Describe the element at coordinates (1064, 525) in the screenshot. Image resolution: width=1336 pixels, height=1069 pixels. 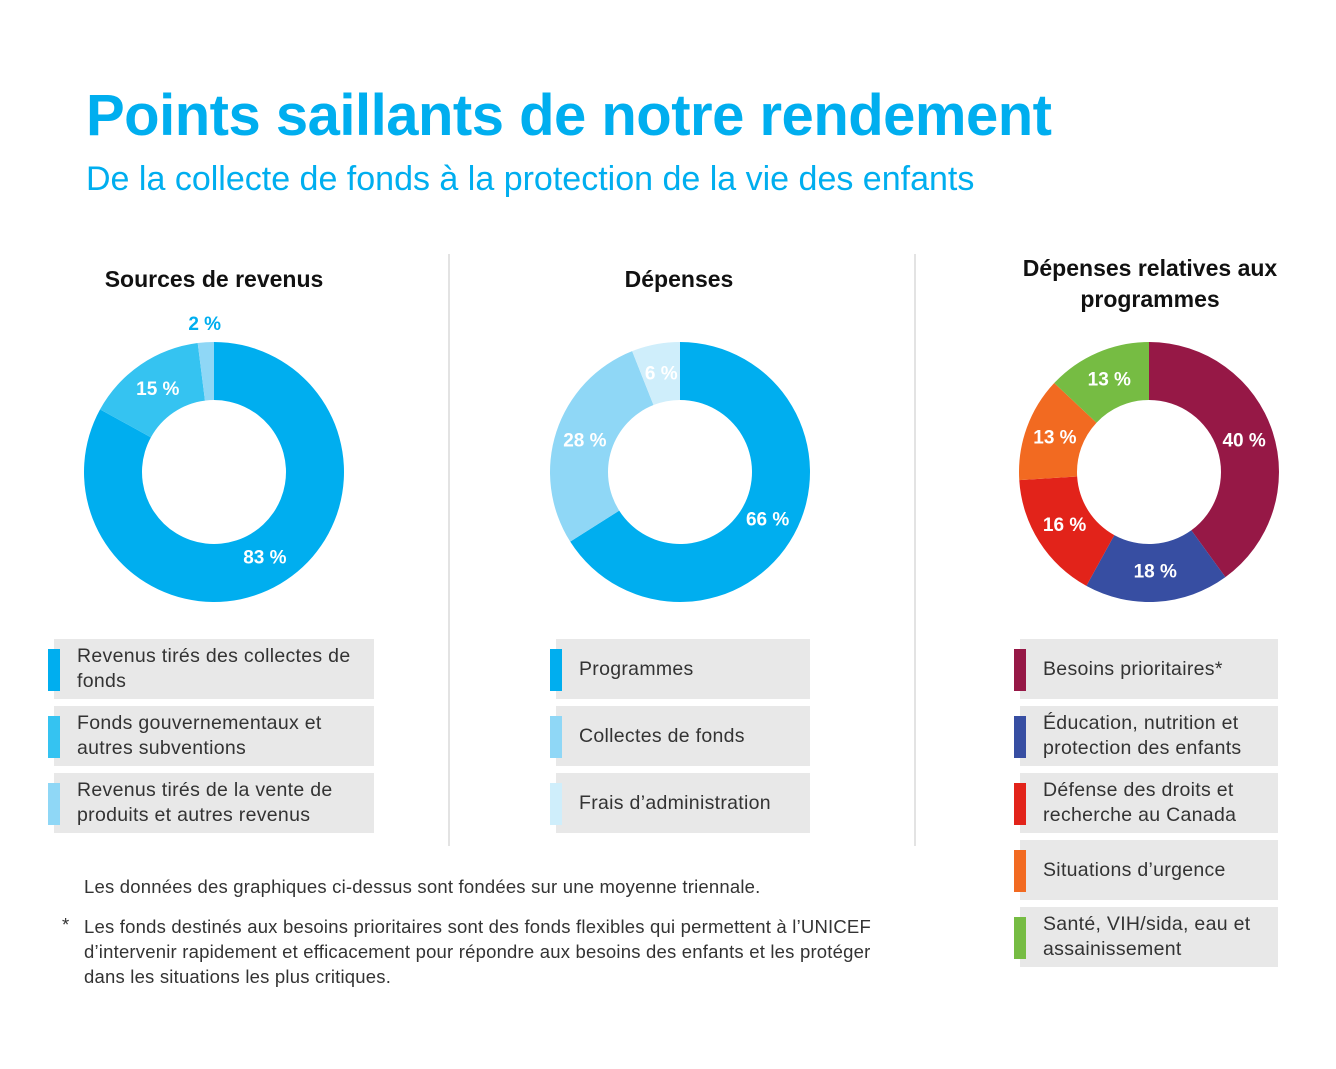
I see `segment-label: 16 %` at that location.